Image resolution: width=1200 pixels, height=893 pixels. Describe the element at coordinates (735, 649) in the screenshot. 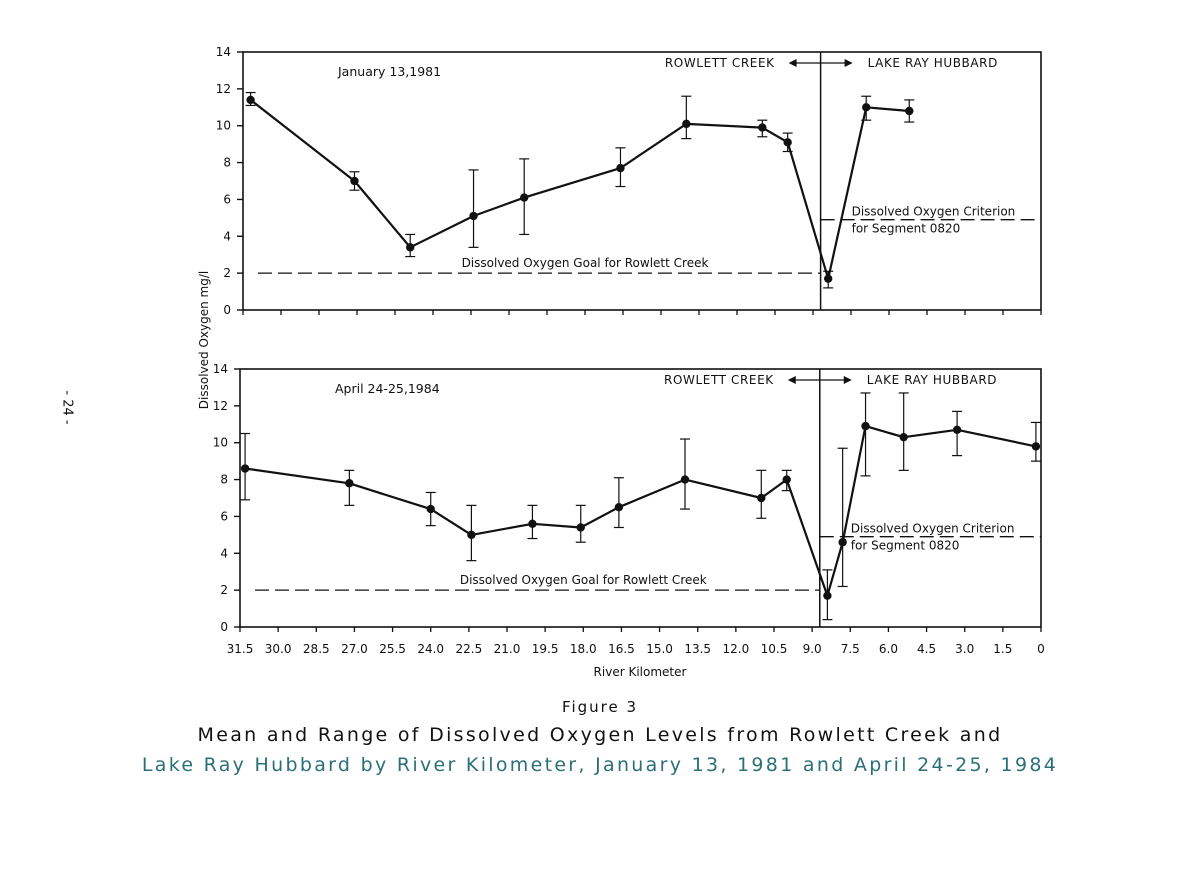

I see `x-tick-label: 12.0` at that location.